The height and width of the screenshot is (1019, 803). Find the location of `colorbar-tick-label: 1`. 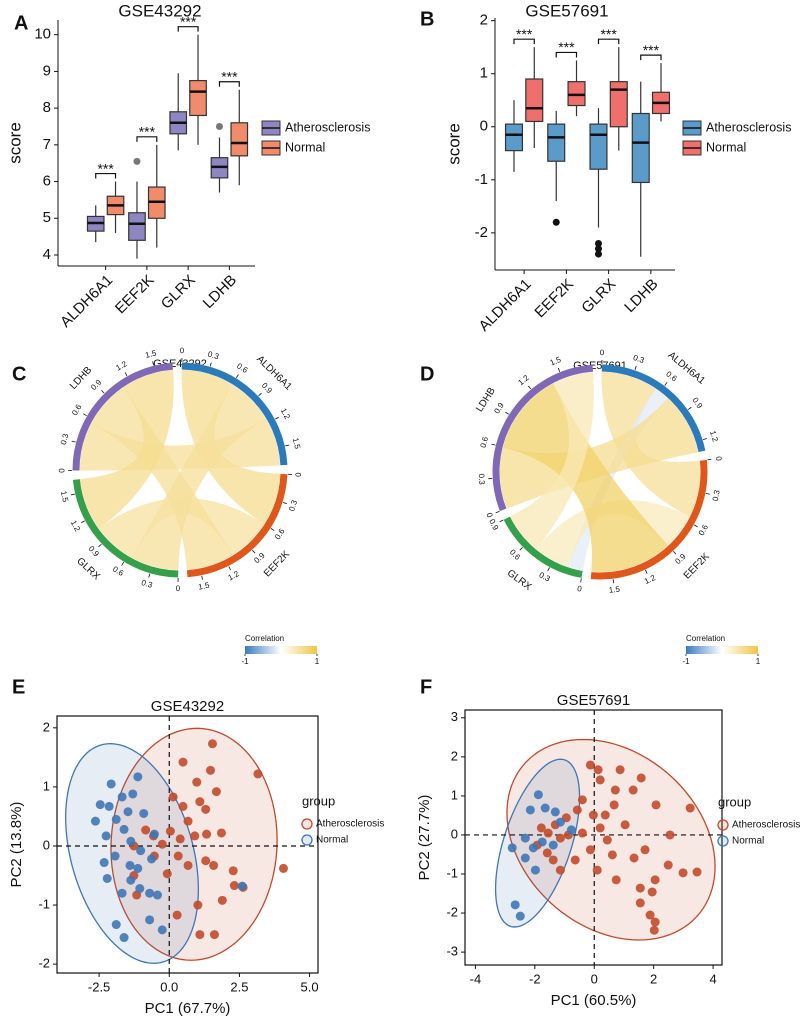

colorbar-tick-label: 1 is located at coordinates (758, 661).